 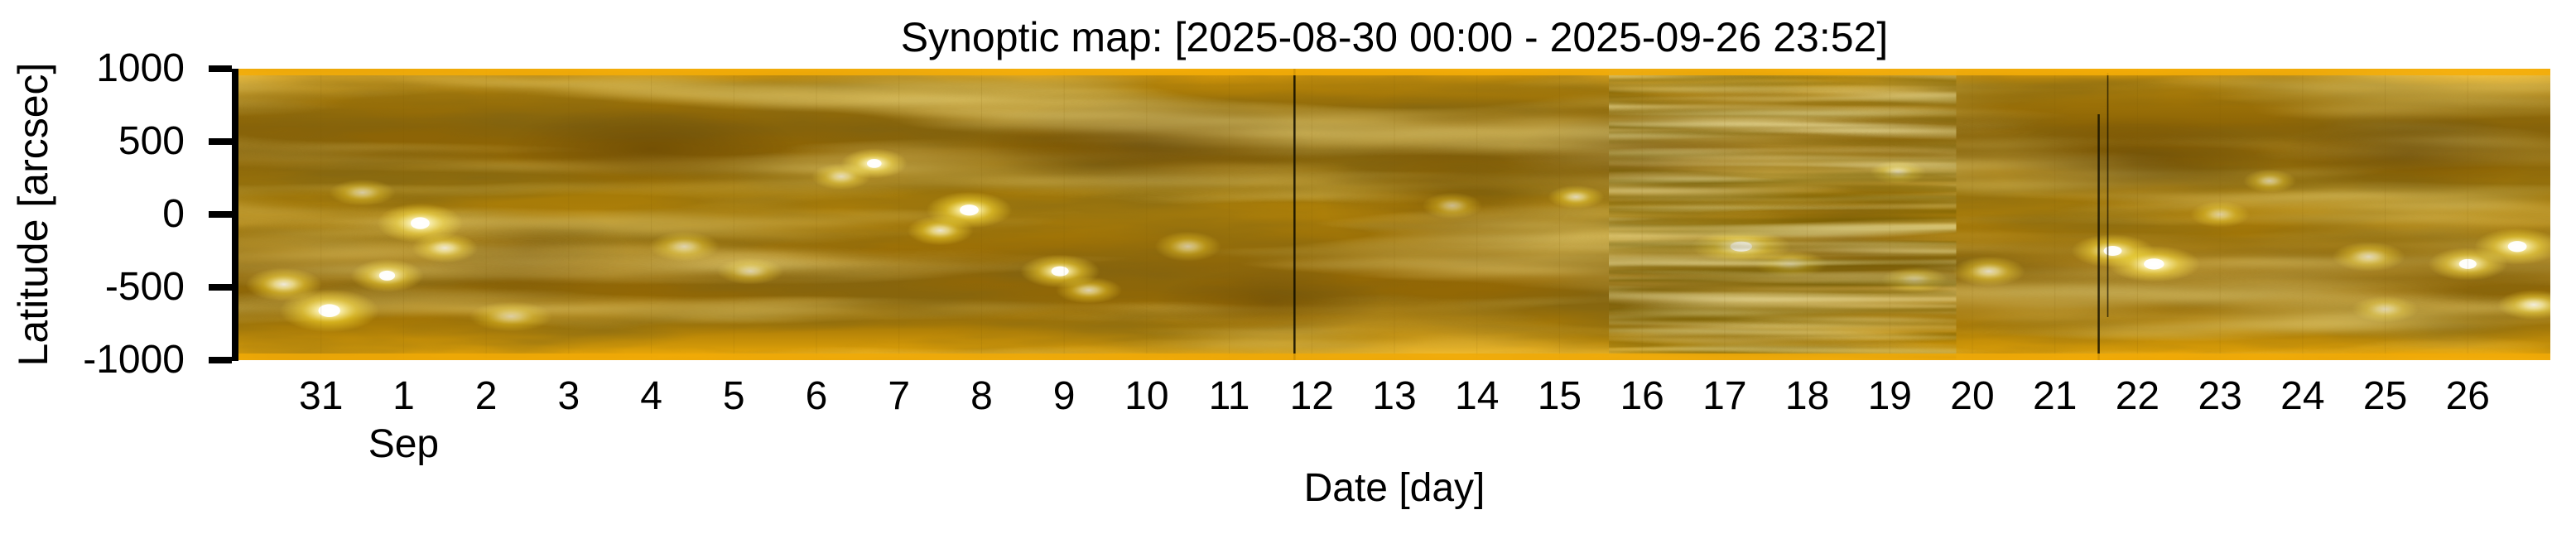 I want to click on x-tick-label: 8, so click(x=981, y=396).